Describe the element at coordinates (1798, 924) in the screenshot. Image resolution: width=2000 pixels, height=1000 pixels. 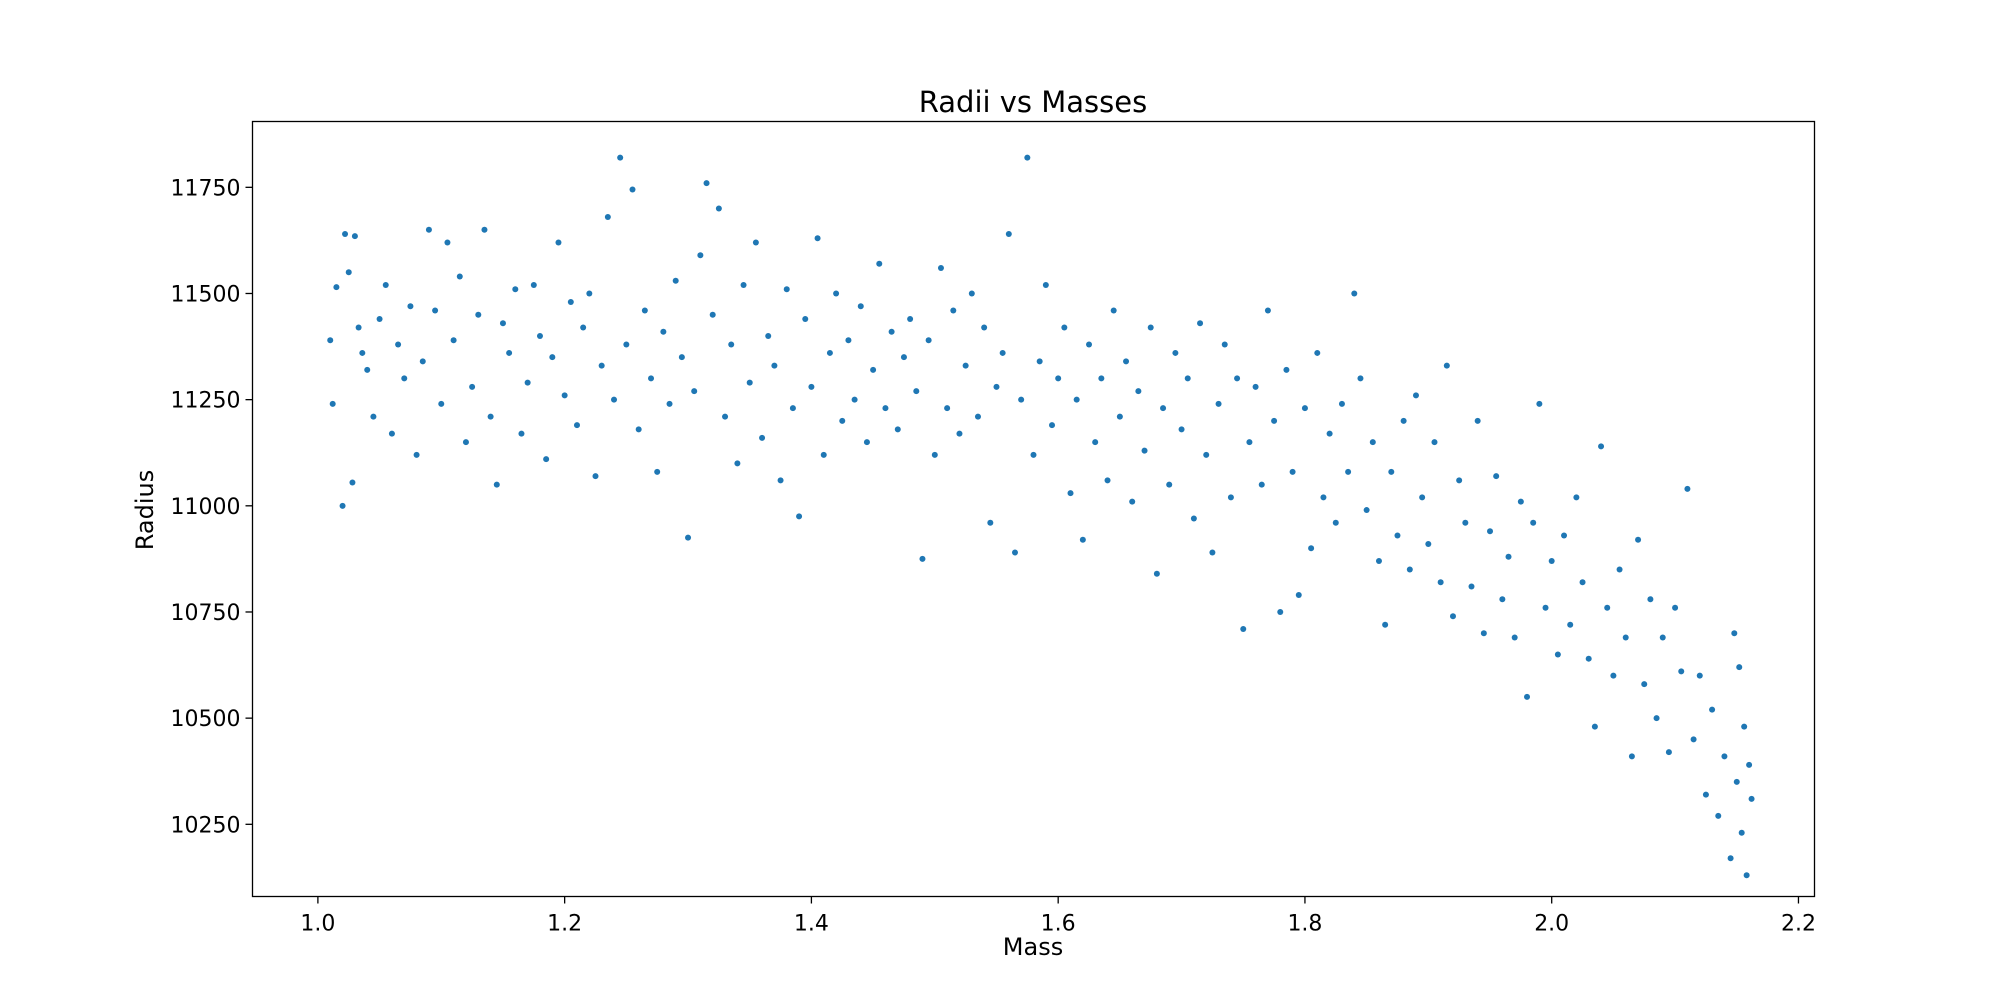
I see `x-tick-label: 2.2` at that location.